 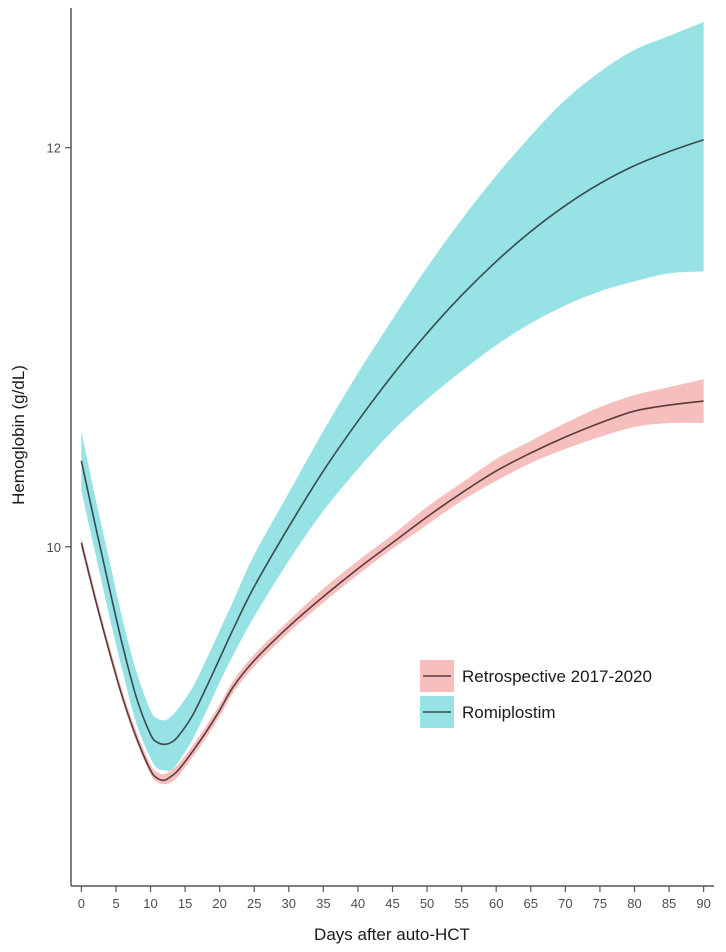 What do you see at coordinates (536, 694) in the screenshot?
I see `legend: Retrospective 2017-2020 Romiplostim` at bounding box center [536, 694].